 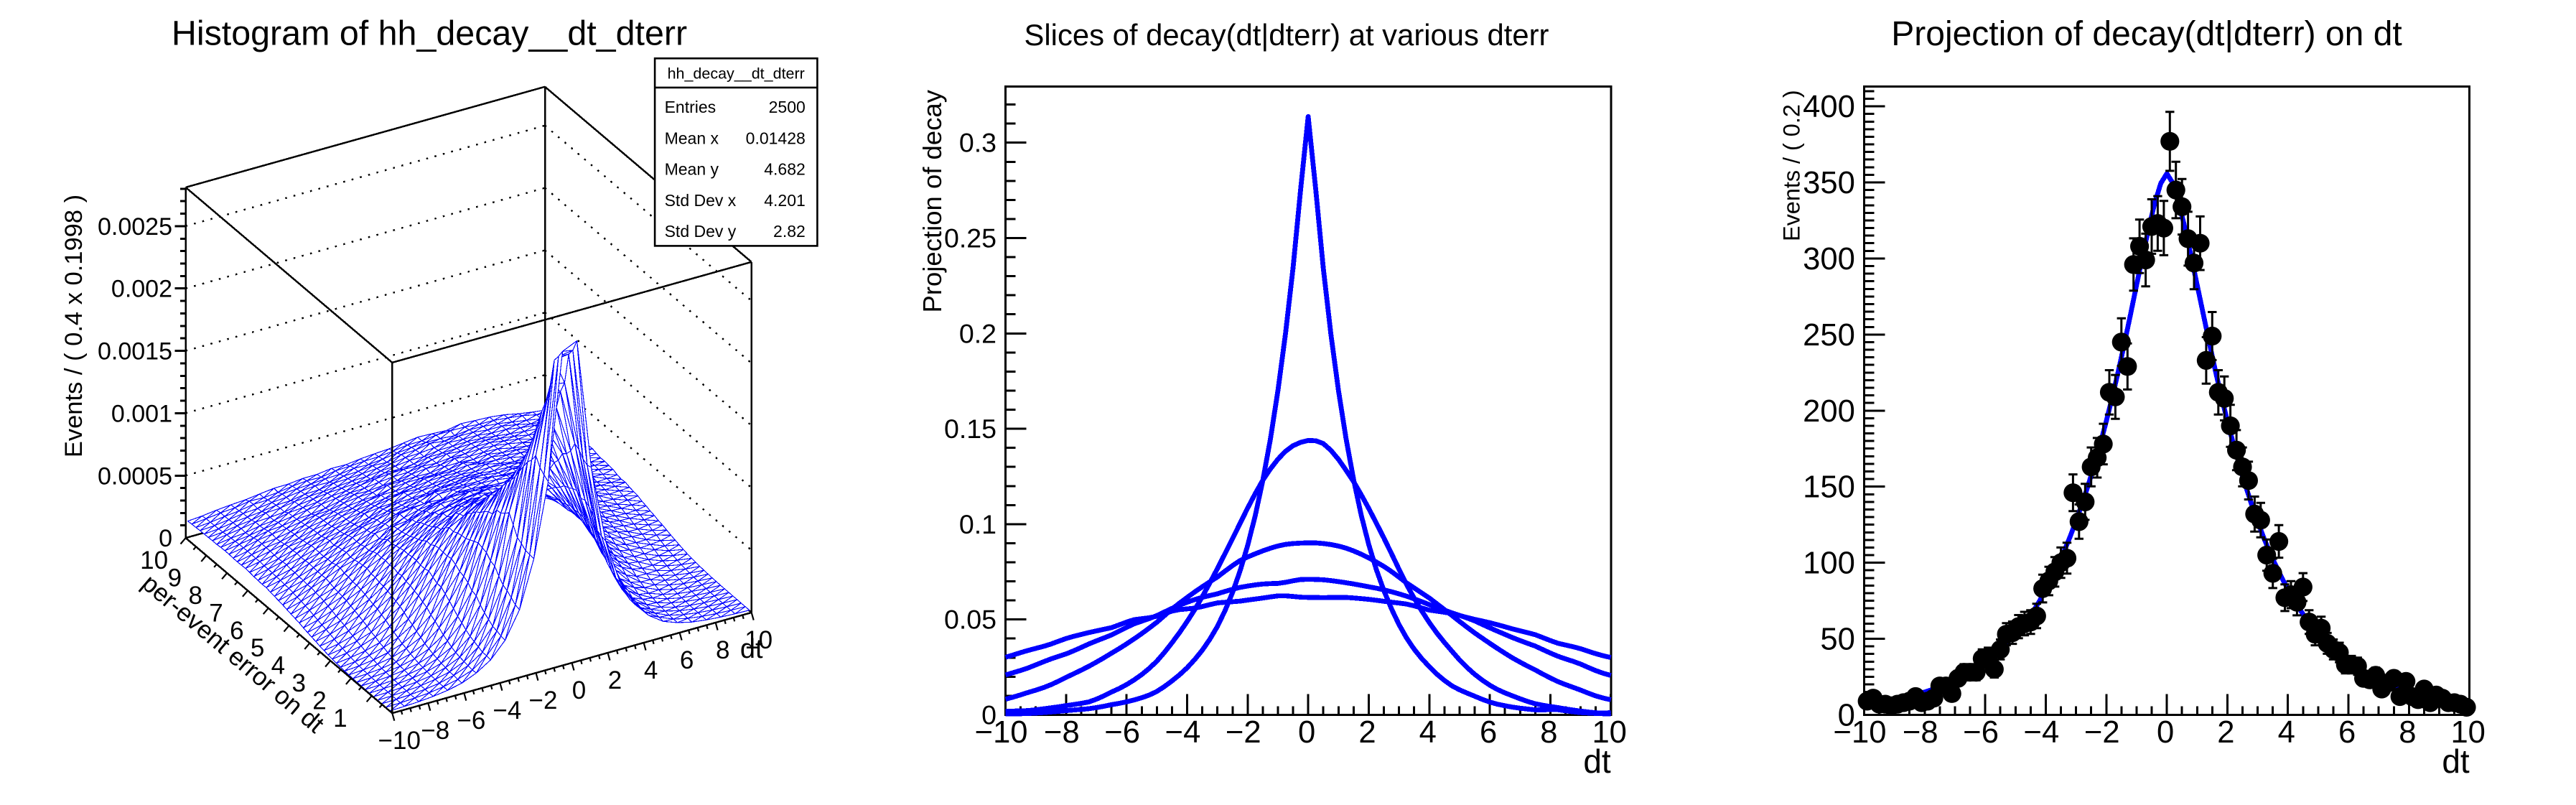 I want to click on svg-text: 0.0005, so click(x=135, y=476).